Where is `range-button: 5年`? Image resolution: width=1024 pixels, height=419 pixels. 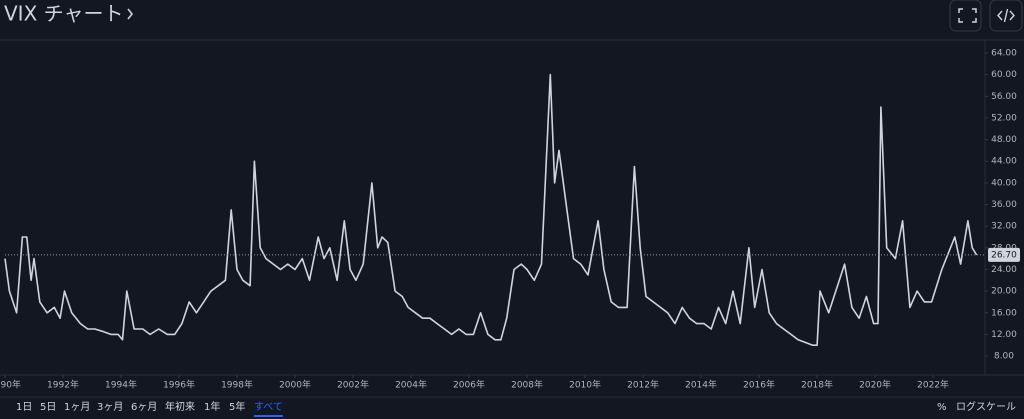 range-button: 5年 is located at coordinates (237, 406).